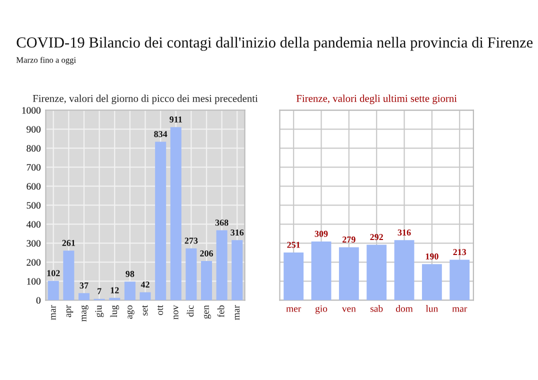  Describe the element at coordinates (84, 313) in the screenshot. I see `x-tick-label: mag` at that location.